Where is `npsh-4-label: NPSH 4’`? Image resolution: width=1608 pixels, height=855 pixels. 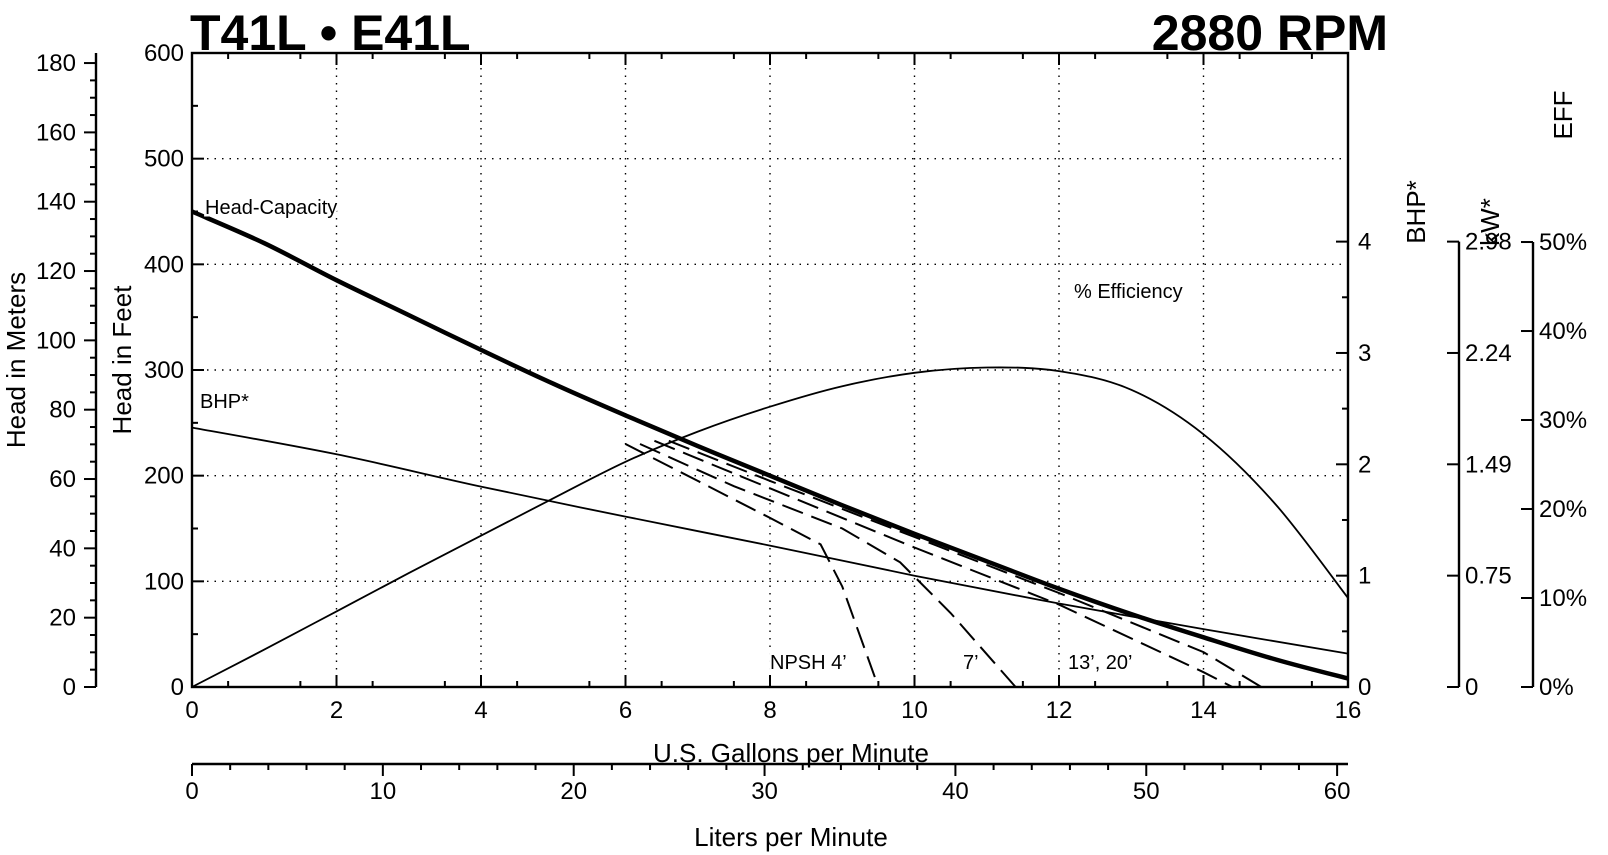 npsh-4-label: NPSH 4’ is located at coordinates (808, 663).